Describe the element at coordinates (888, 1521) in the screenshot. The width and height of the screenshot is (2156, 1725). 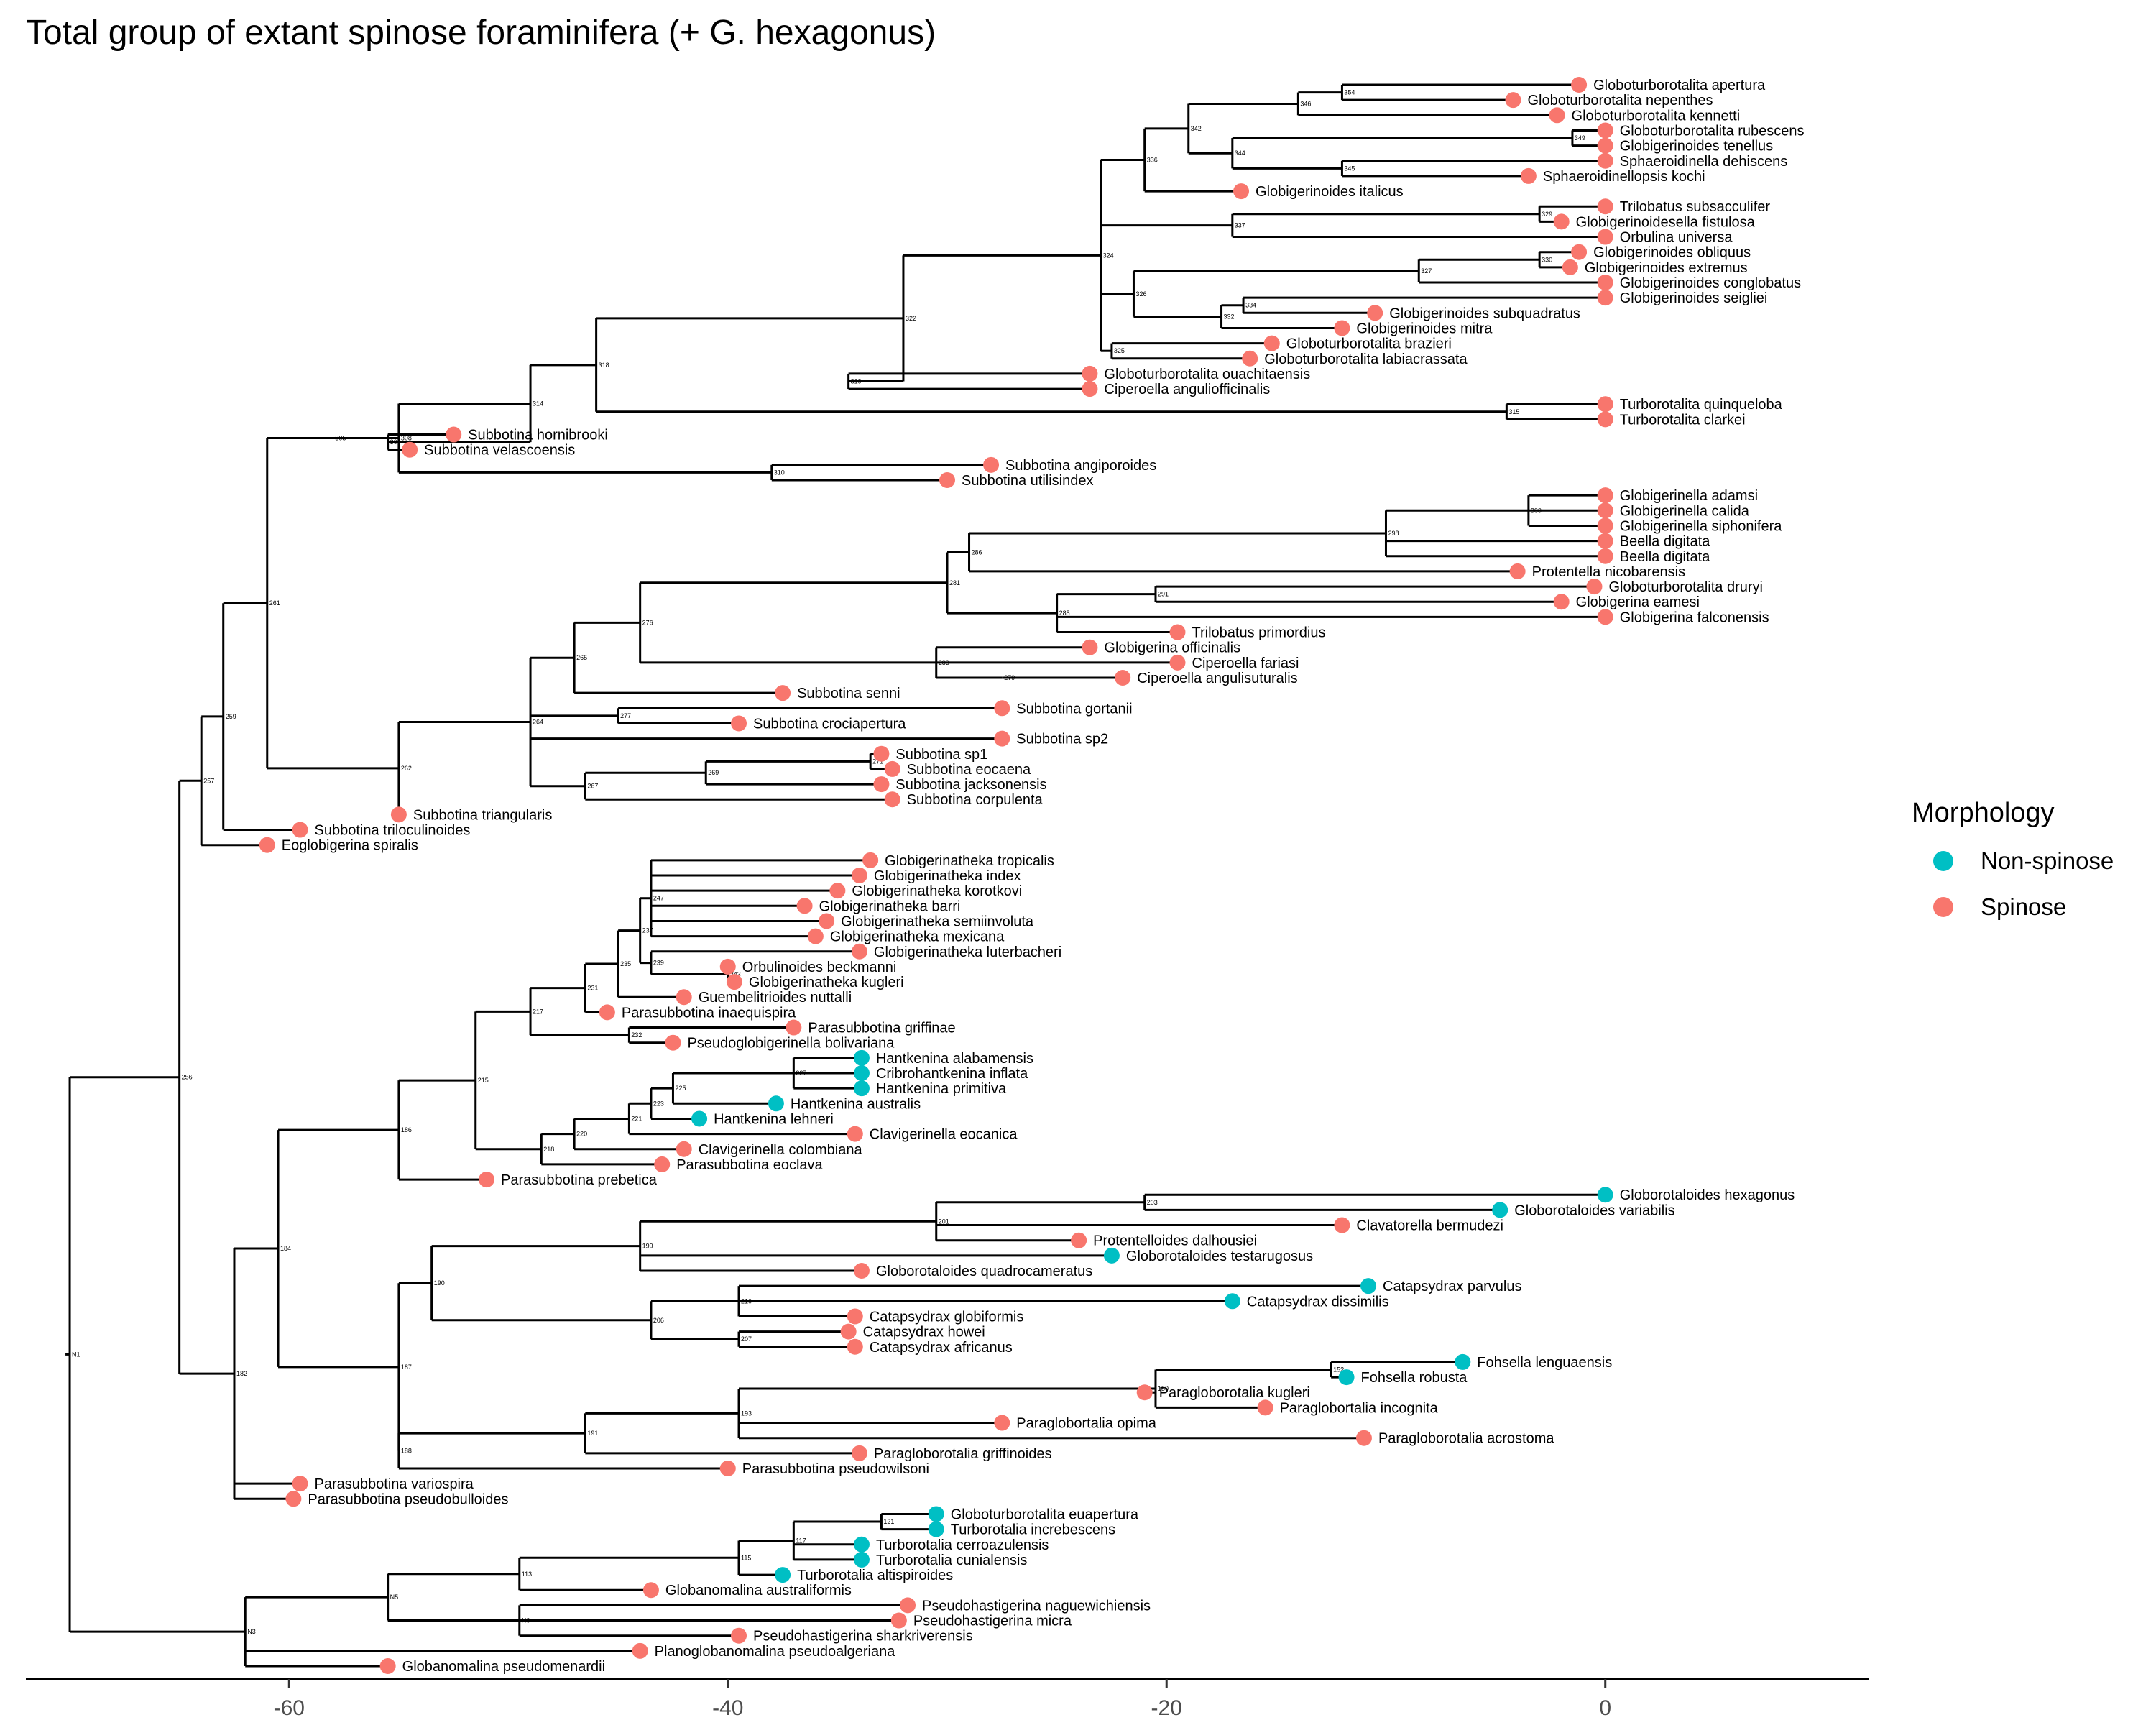
I see `node-id-label: 121` at that location.